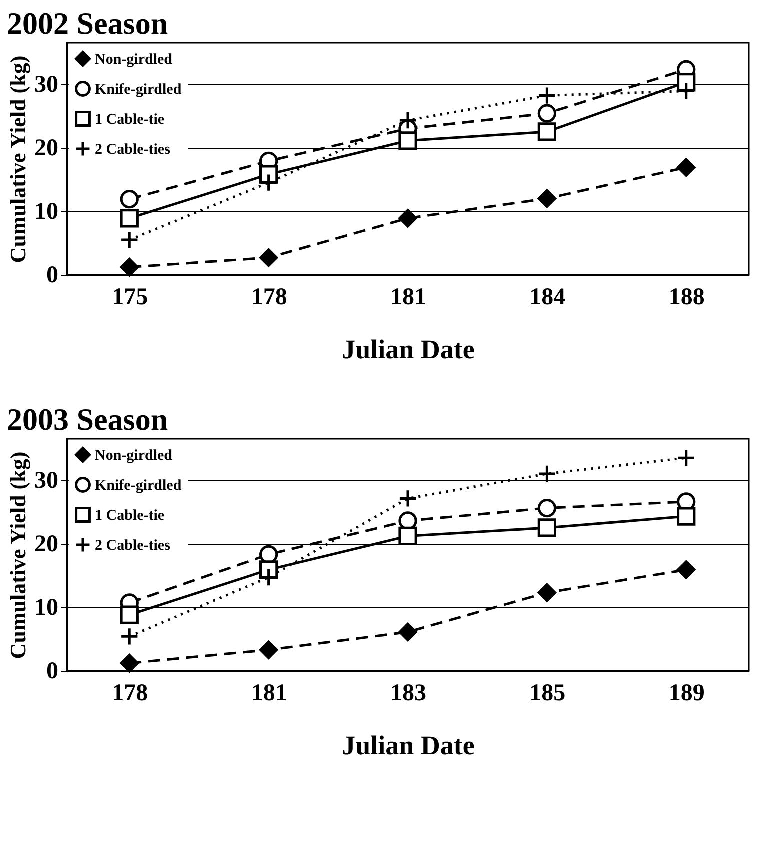  I want to click on x-tick-label: 189, so click(686, 693).